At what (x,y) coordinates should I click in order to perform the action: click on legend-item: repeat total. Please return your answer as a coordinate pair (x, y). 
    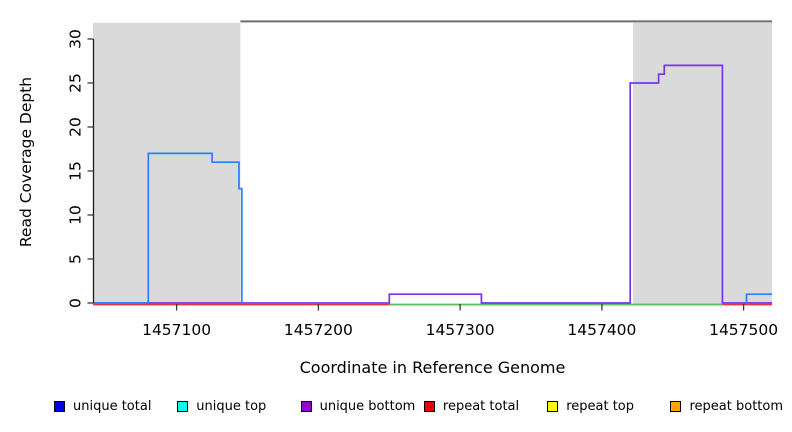
    Looking at the image, I should click on (485, 406).